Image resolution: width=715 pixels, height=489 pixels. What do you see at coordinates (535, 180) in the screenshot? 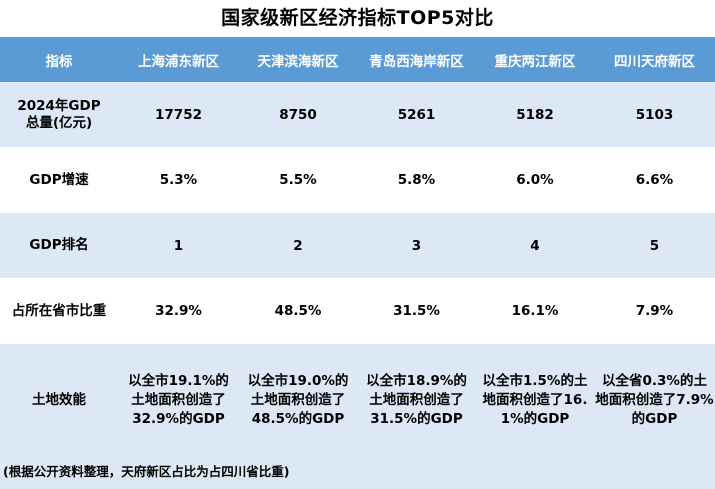
I see `cell-value: 6.0%` at bounding box center [535, 180].